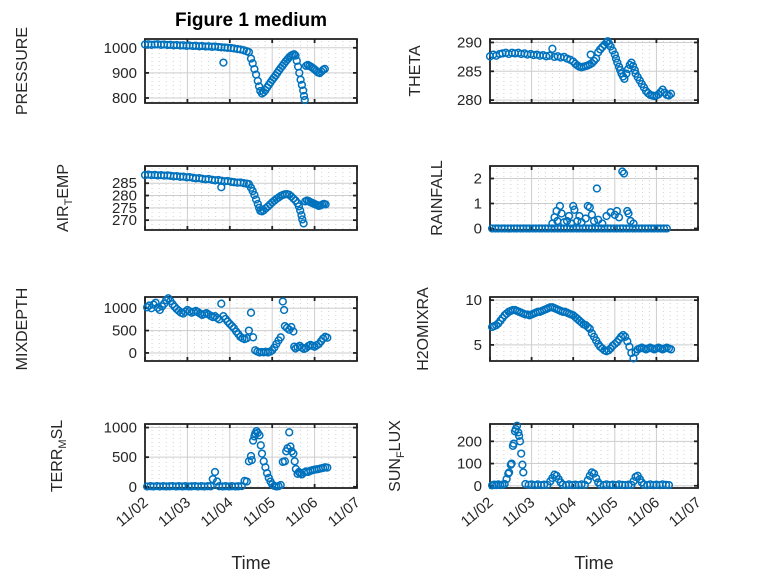 The image size is (778, 583). Describe the element at coordinates (22, 329) in the screenshot. I see `y-axis-label-mixdepth: MIXDEPTH` at that location.